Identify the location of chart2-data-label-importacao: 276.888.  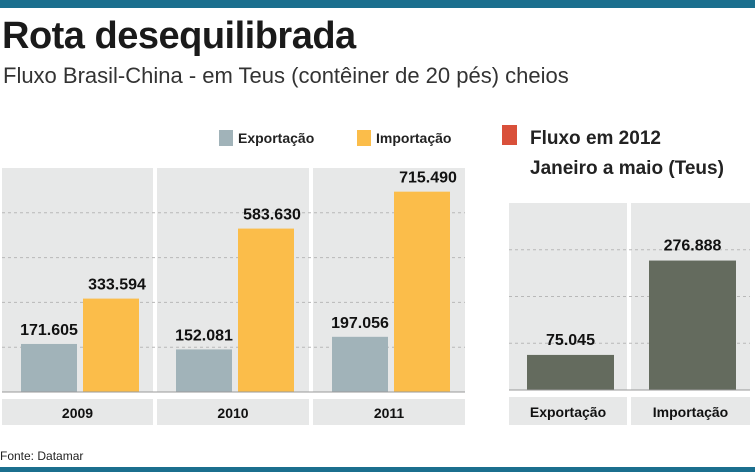
(693, 246).